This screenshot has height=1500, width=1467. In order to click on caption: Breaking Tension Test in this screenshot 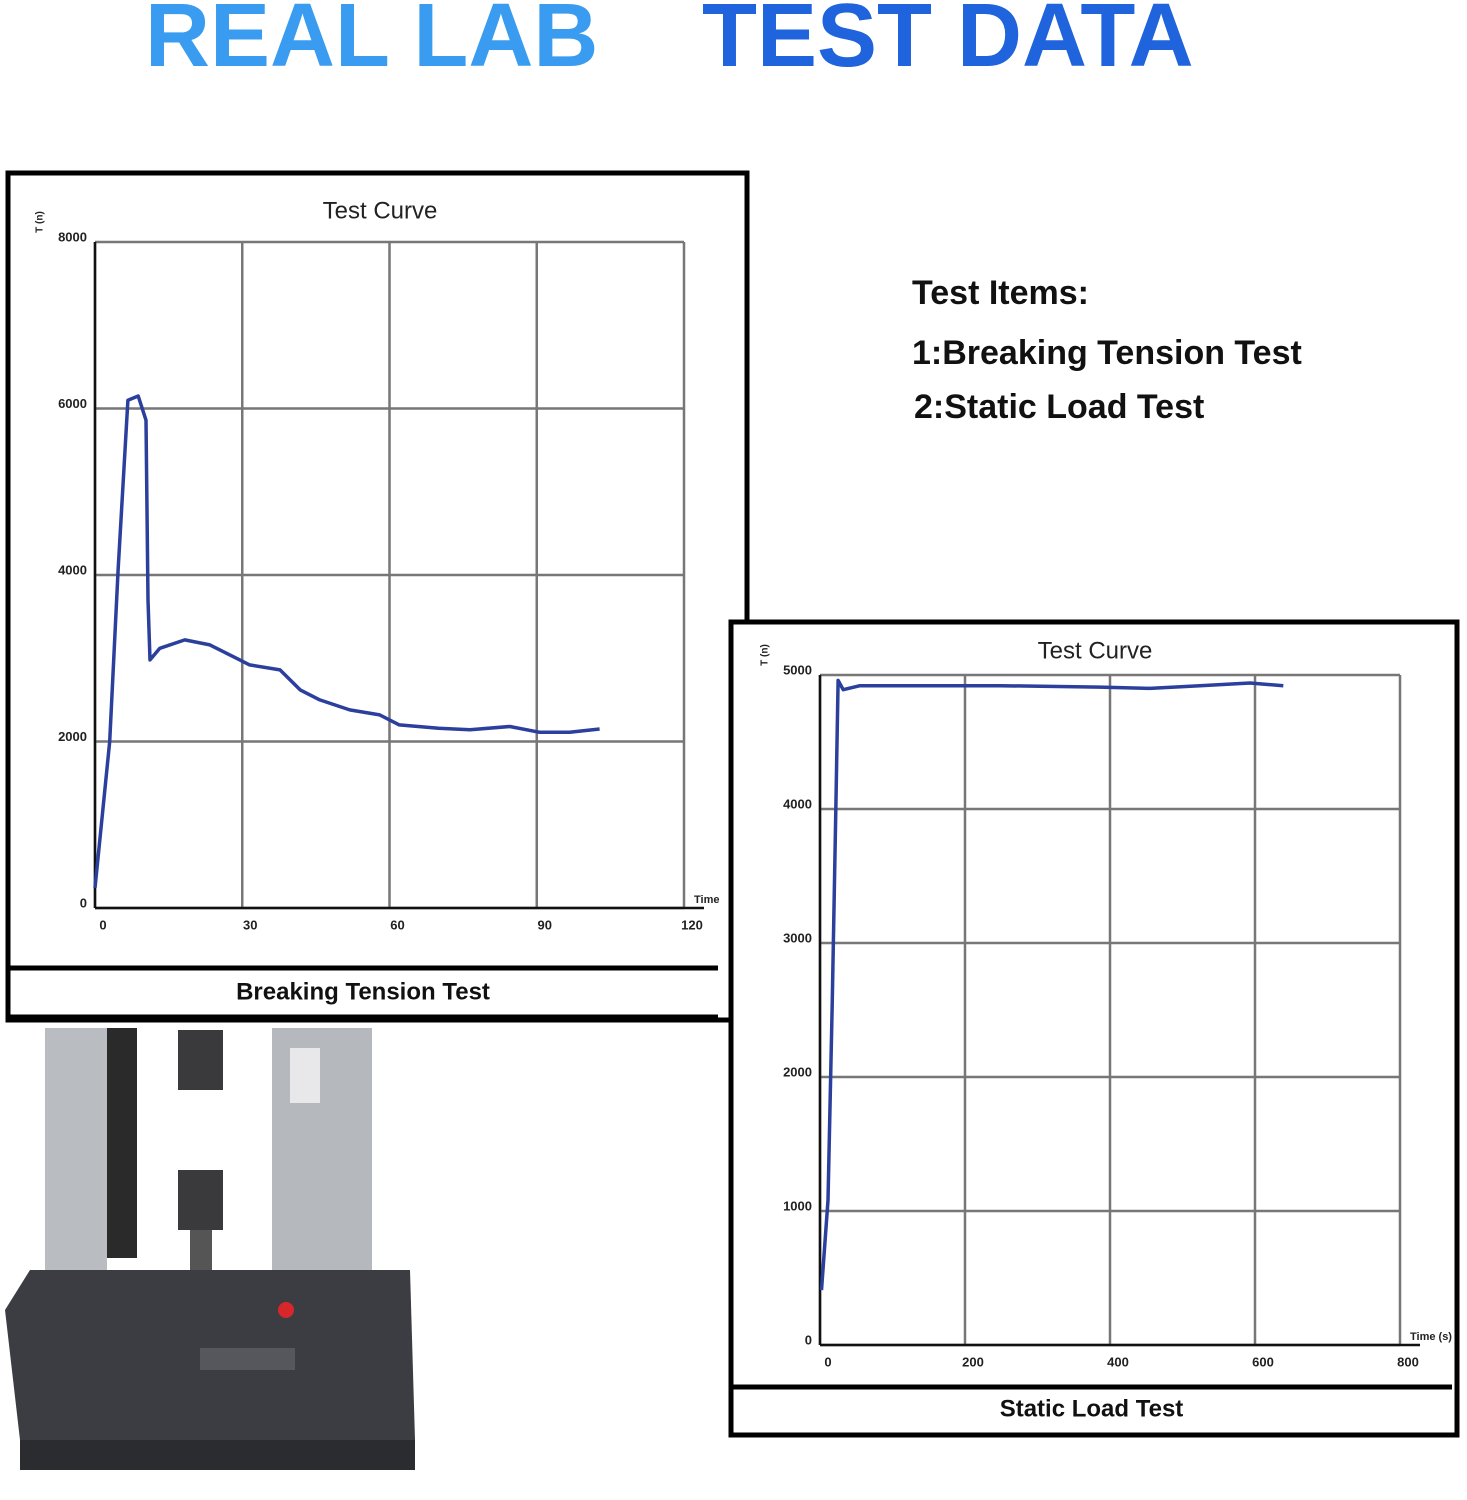, I will do `click(363, 991)`.